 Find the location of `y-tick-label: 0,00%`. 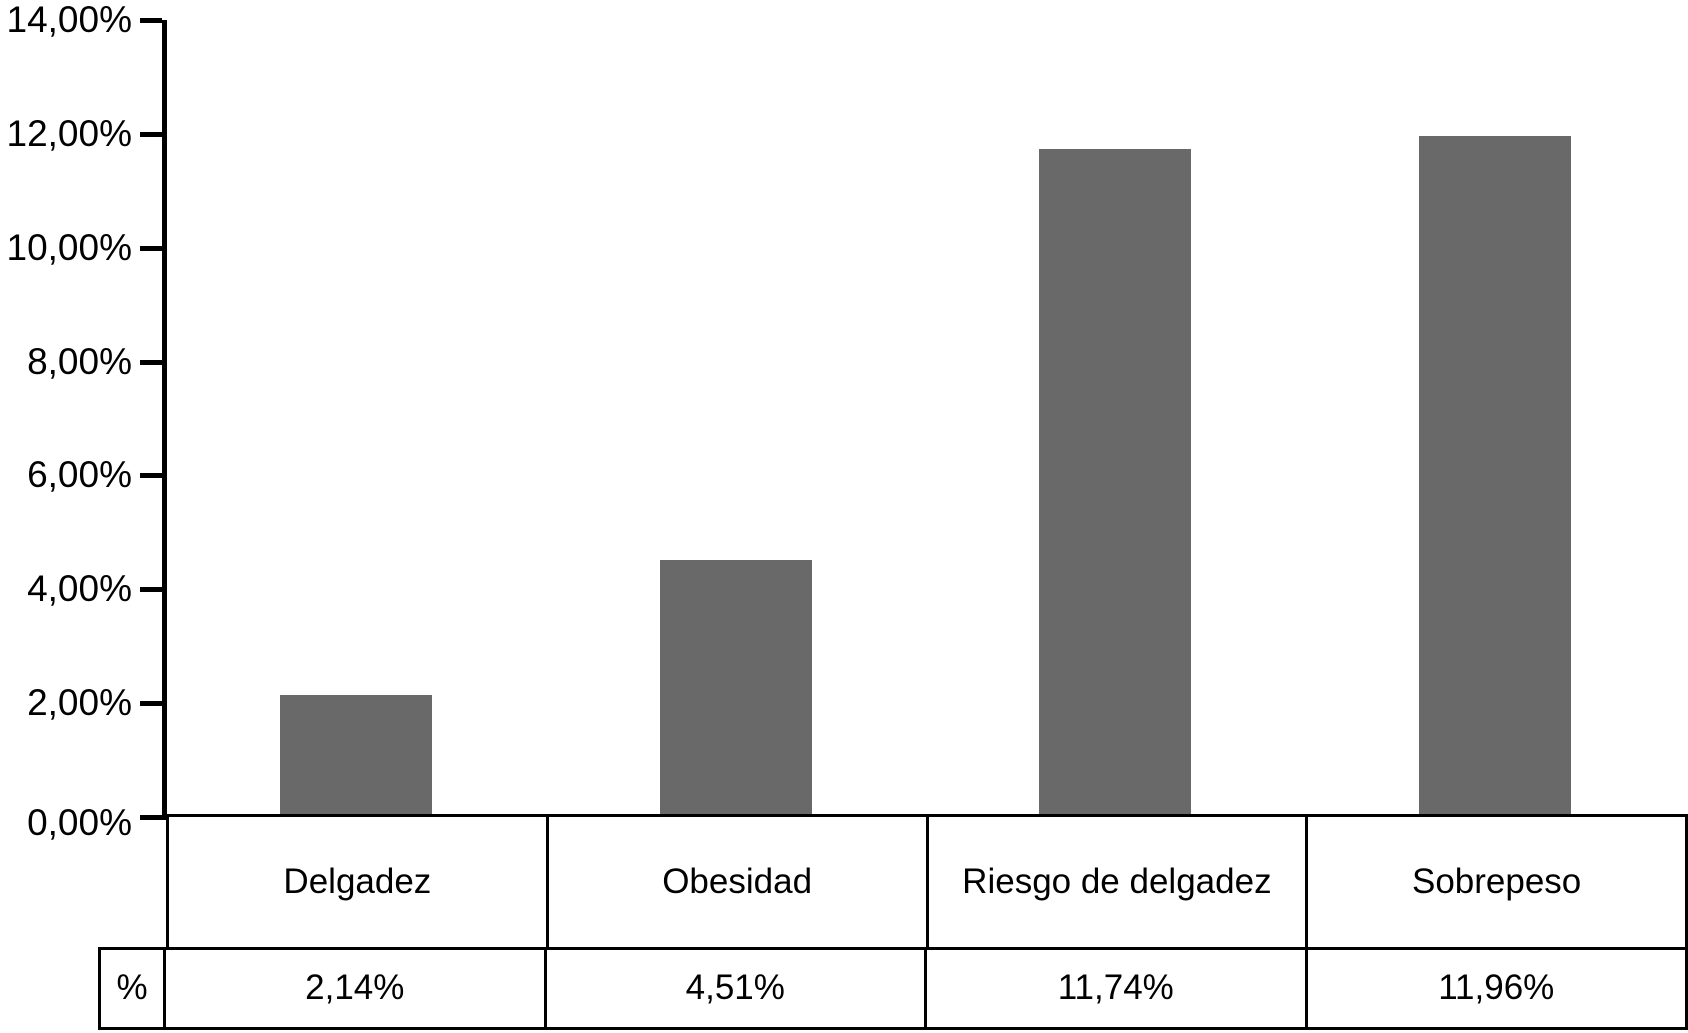

y-tick-label: 0,00% is located at coordinates (79, 822).